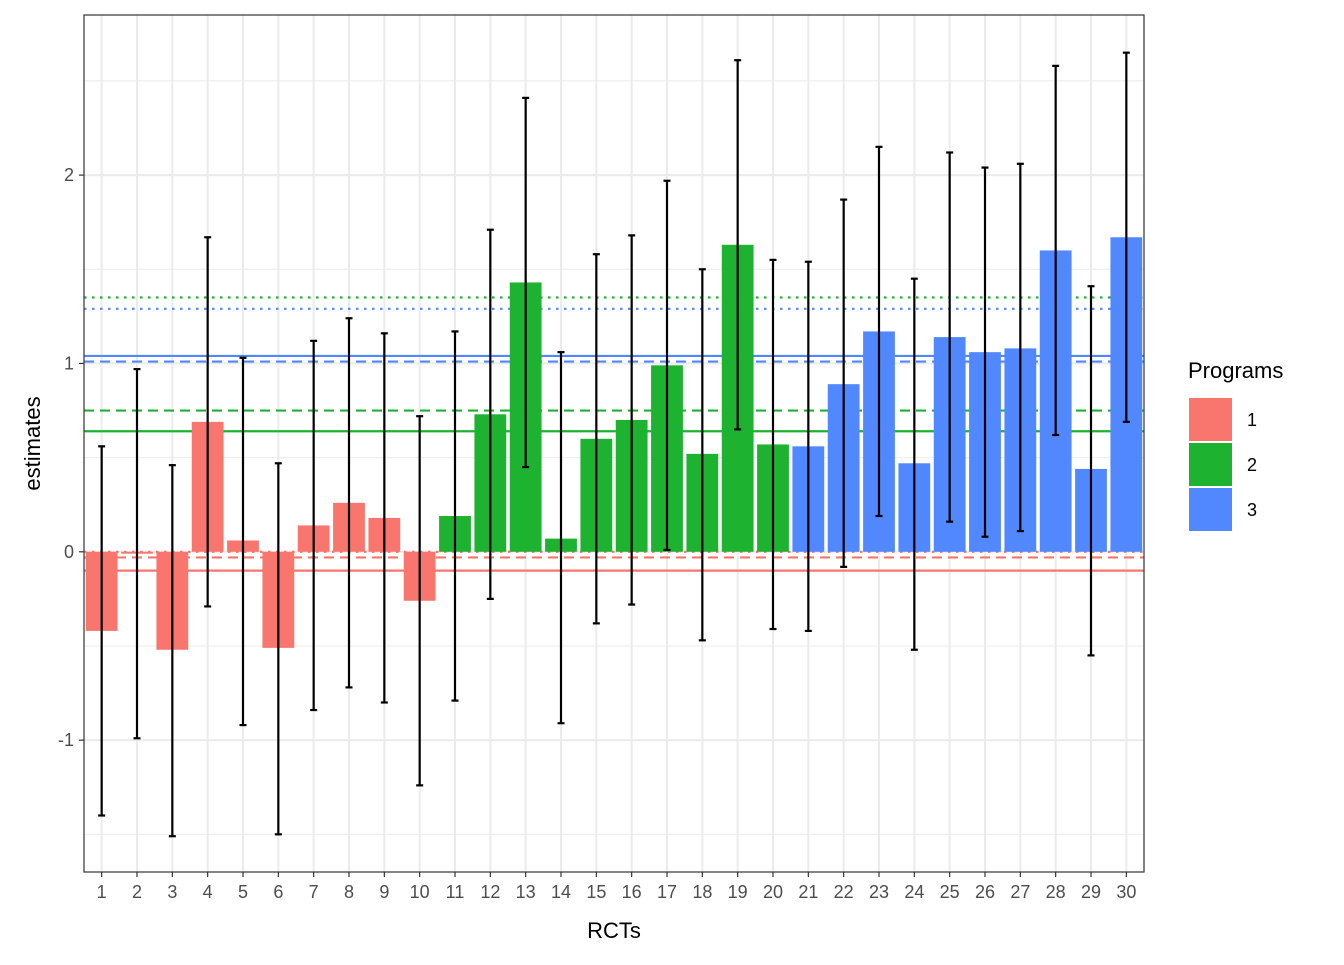 The height and width of the screenshot is (965, 1344). Describe the element at coordinates (349, 892) in the screenshot. I see `x-tick-label: 8` at that location.